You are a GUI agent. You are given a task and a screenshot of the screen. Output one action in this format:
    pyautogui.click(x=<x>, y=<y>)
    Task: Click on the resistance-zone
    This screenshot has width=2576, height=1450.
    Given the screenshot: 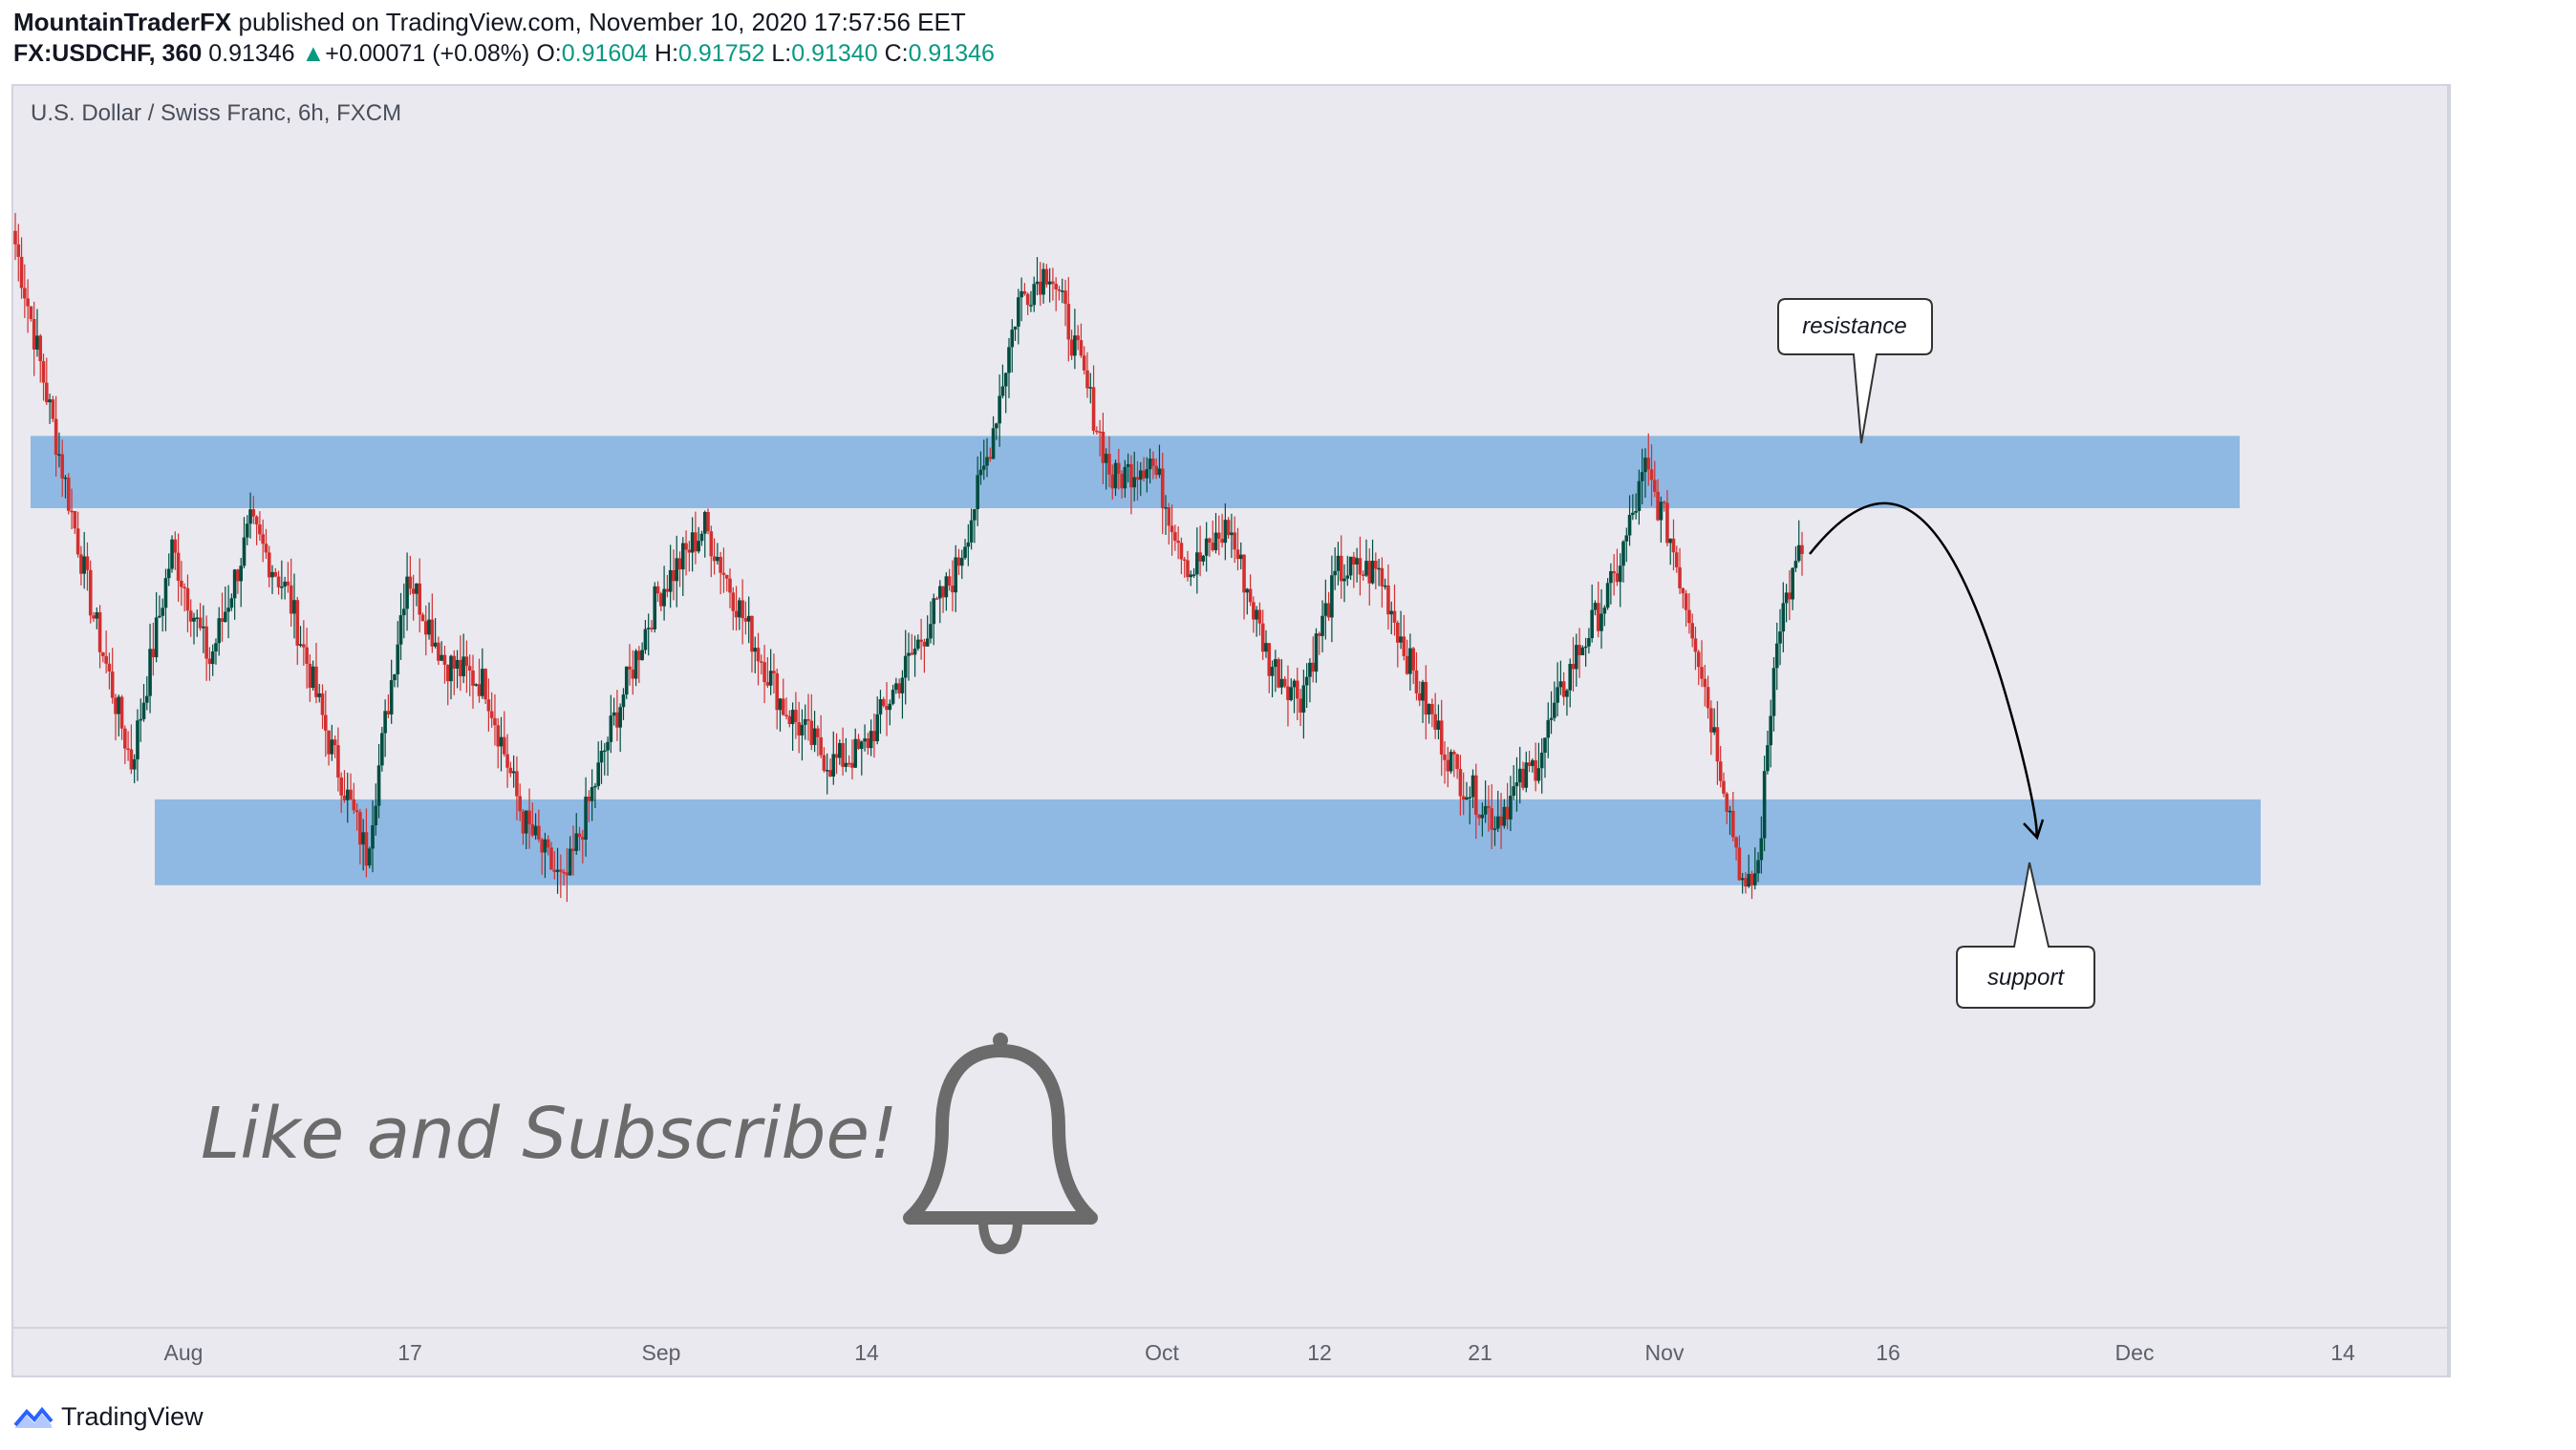 What is the action you would take?
    pyautogui.click(x=1135, y=472)
    